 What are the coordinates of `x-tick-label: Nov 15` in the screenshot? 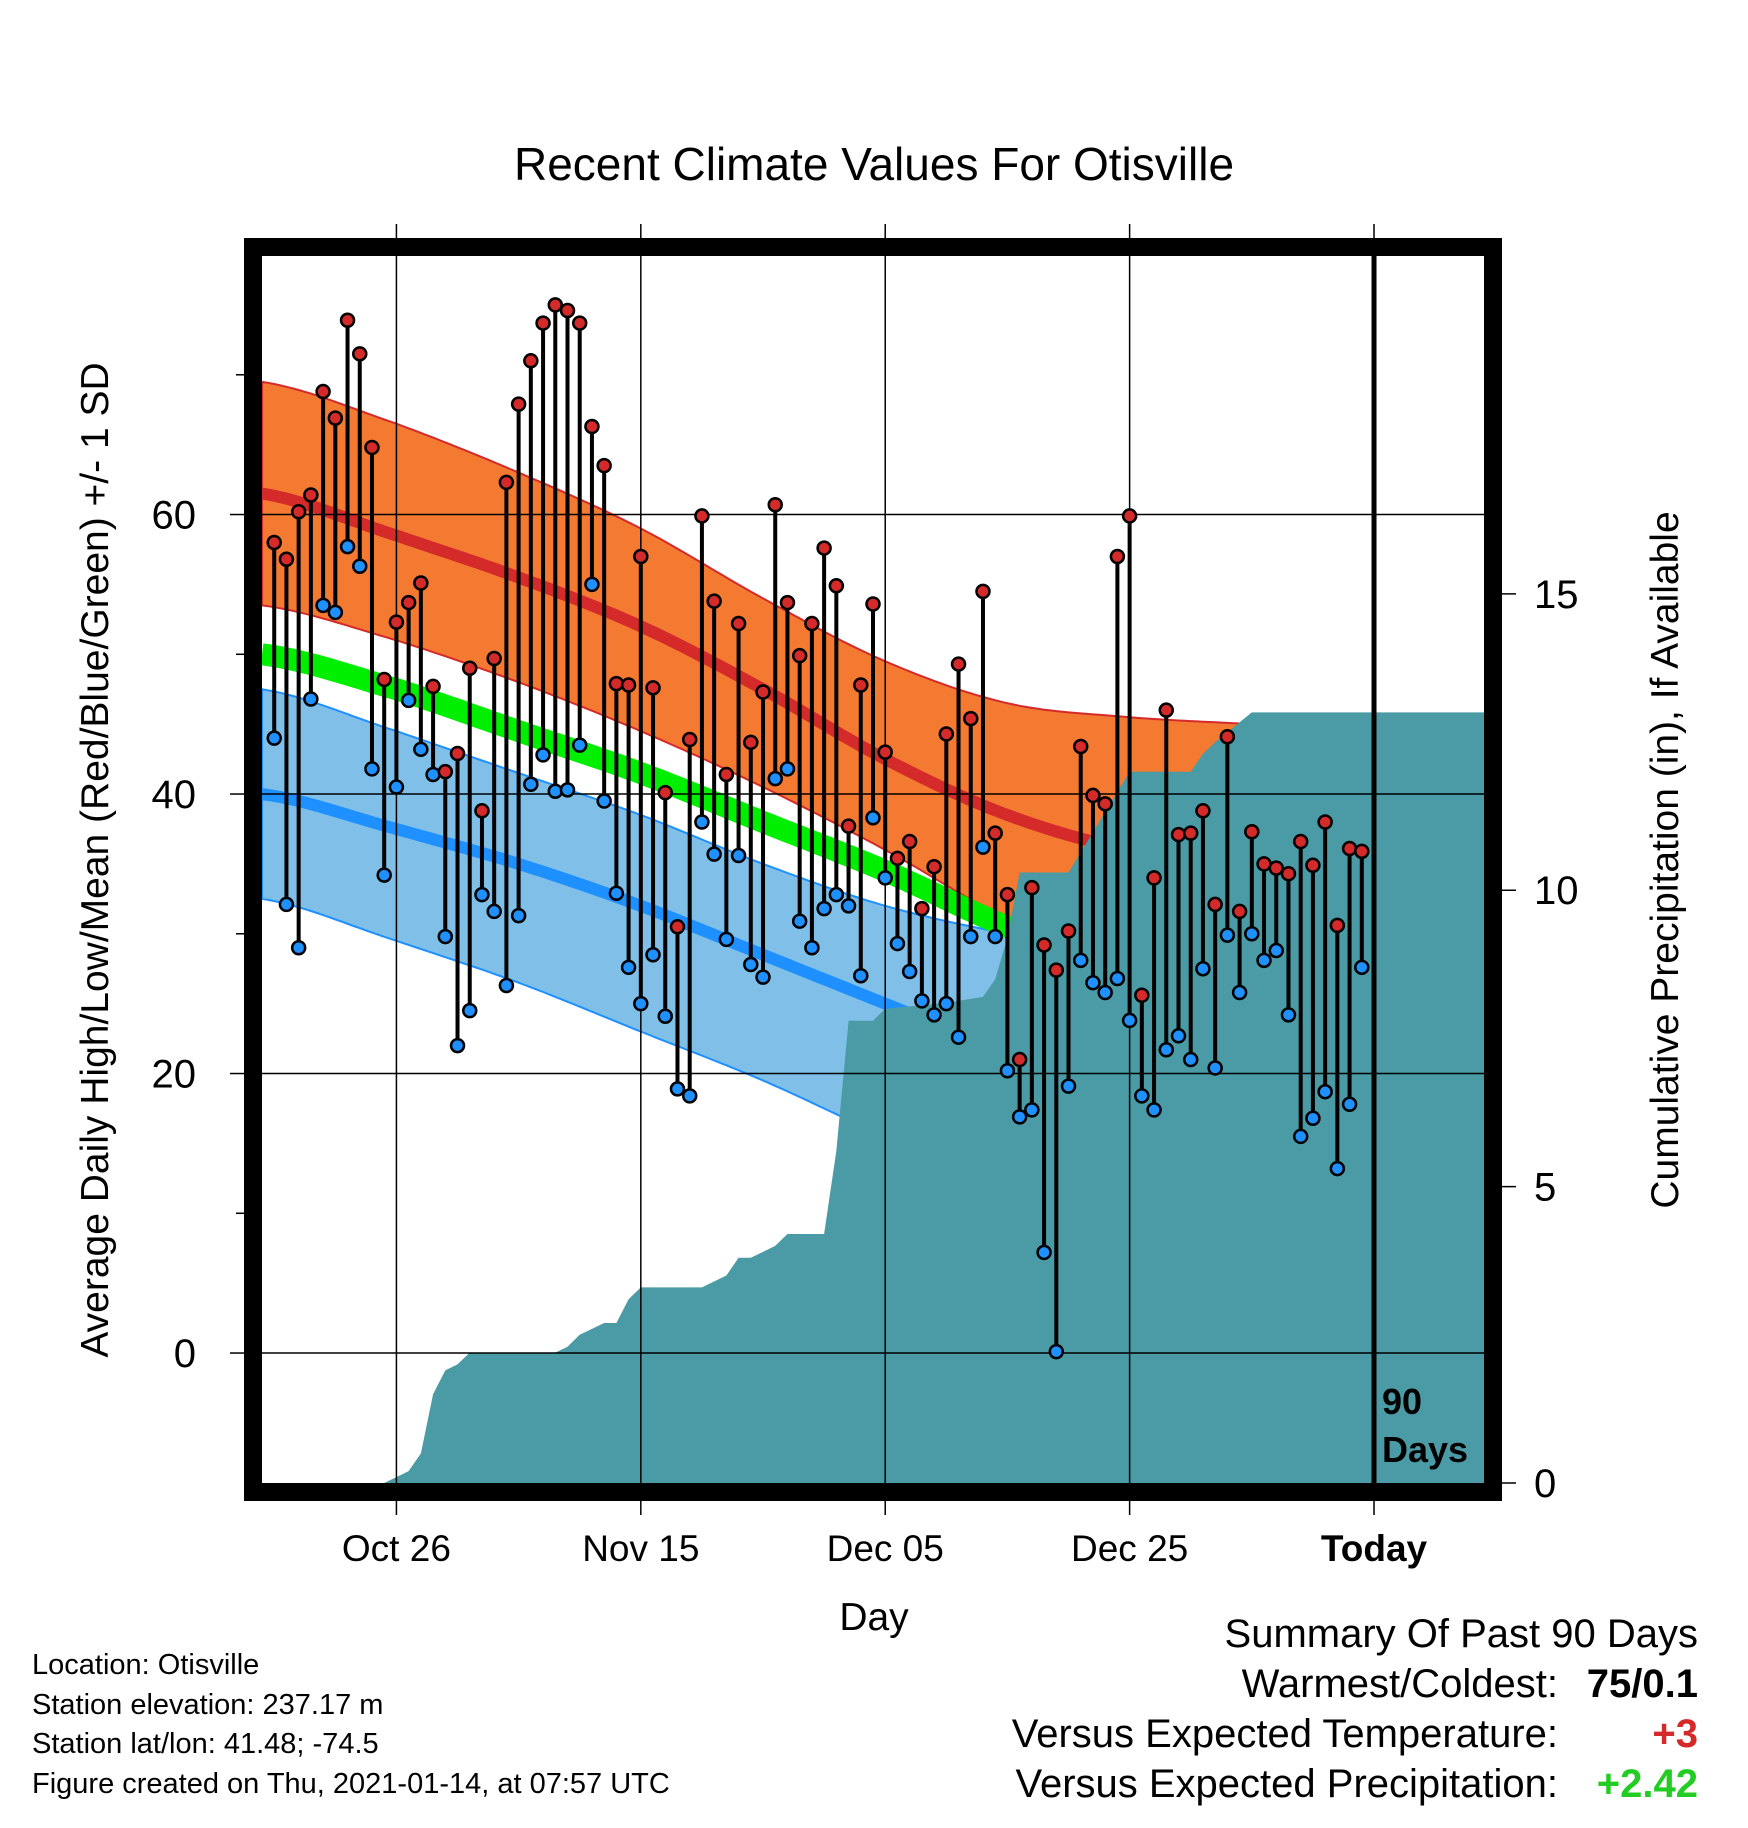 It's located at (640, 1548).